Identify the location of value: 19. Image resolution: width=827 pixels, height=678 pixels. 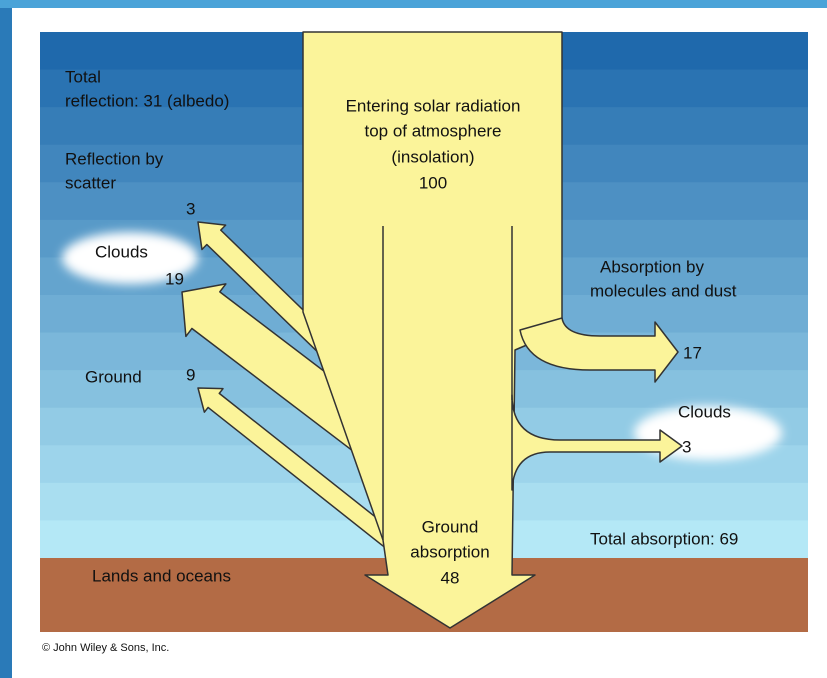
(174, 278).